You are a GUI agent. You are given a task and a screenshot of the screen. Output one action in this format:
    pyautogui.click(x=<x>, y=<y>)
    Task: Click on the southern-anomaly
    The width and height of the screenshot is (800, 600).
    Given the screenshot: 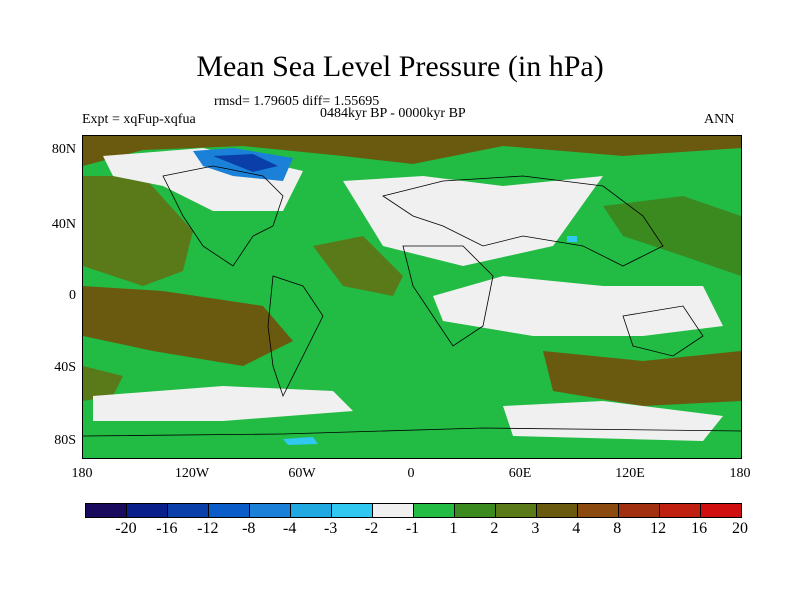 What is the action you would take?
    pyautogui.click(x=103, y=383)
    